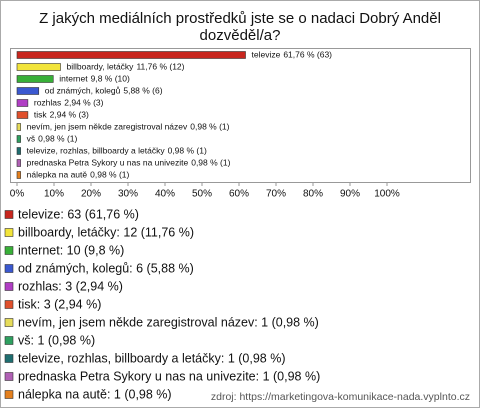 This screenshot has width=480, height=408. Describe the element at coordinates (165, 194) in the screenshot. I see `x-tick-label: 40%` at that location.